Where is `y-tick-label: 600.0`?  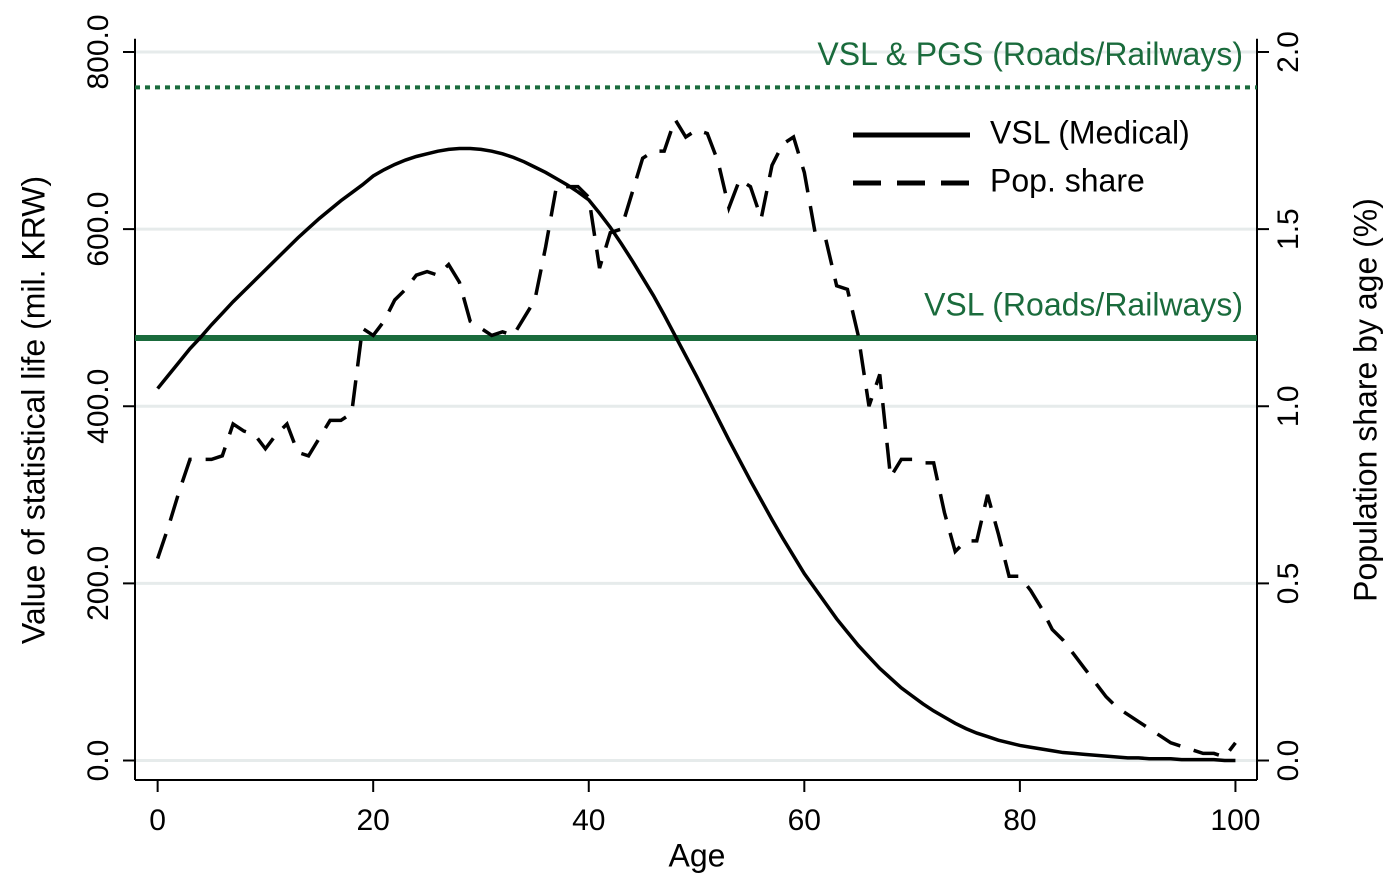
y-tick-label: 600.0 is located at coordinates (98, 229).